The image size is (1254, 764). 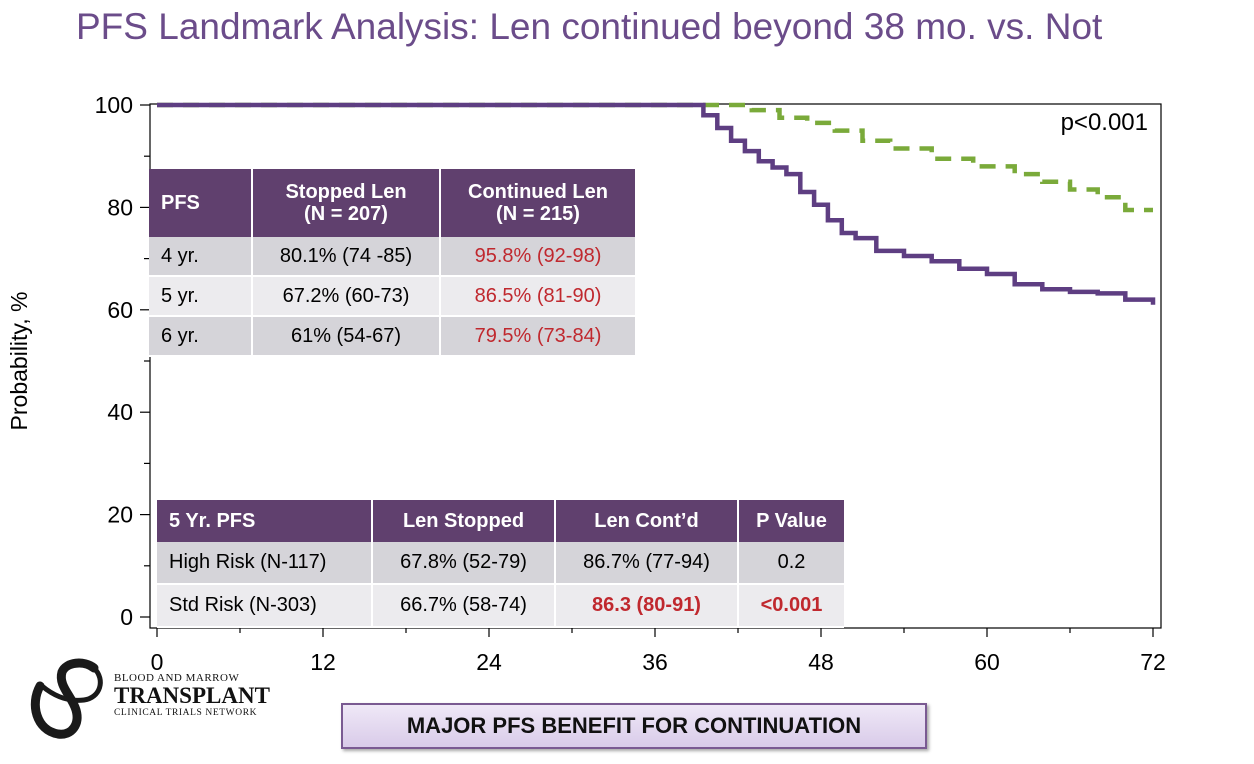 What do you see at coordinates (537, 257) in the screenshot?
I see `continued-value: 95.8% (92-98)` at bounding box center [537, 257].